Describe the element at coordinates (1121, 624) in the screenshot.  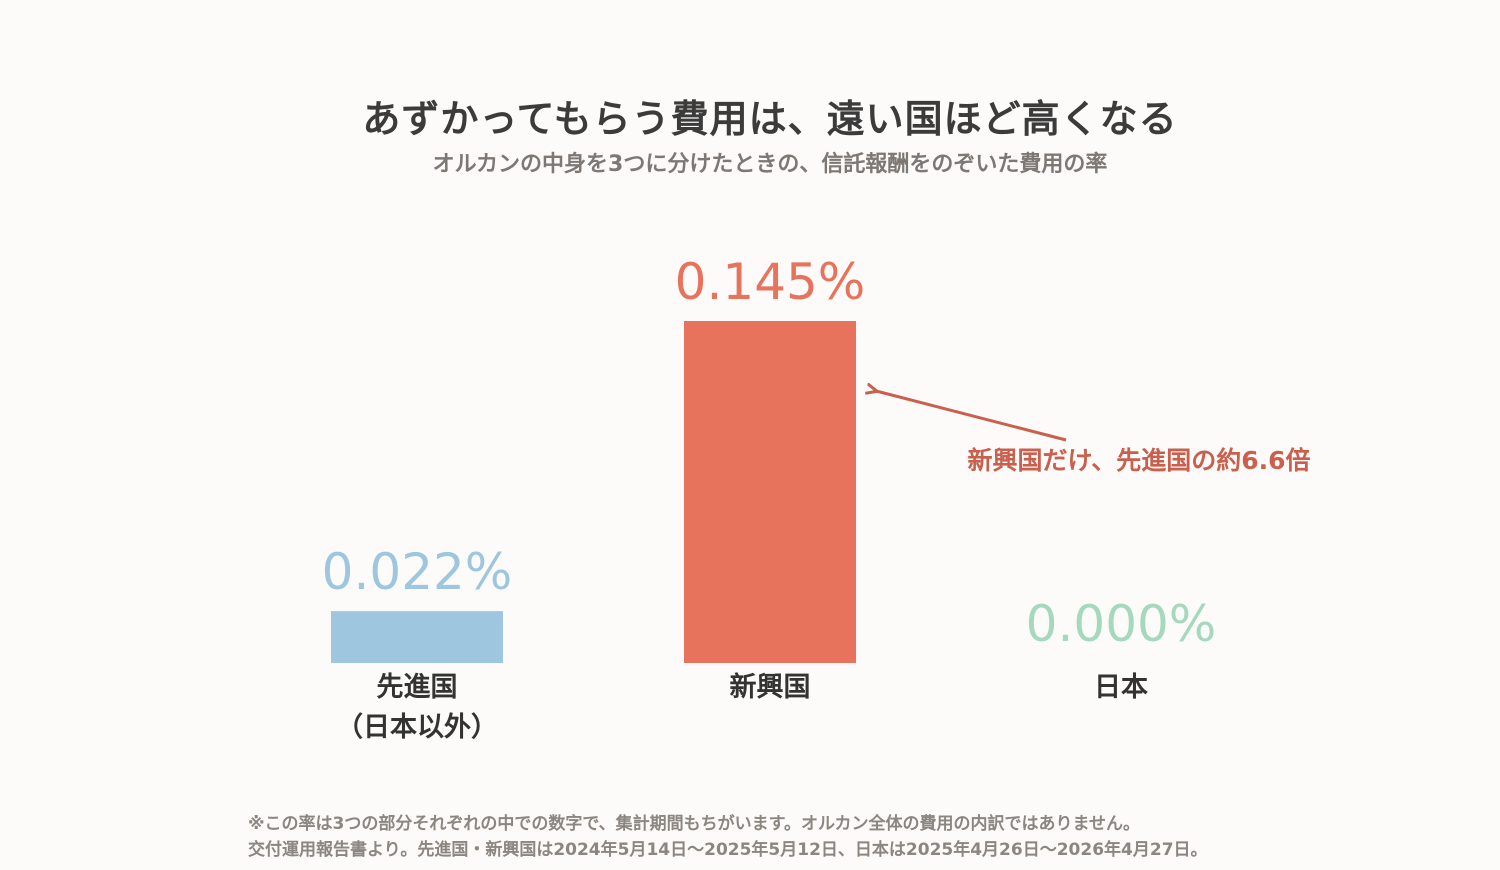
I see `value-label-2: 0.000%` at that location.